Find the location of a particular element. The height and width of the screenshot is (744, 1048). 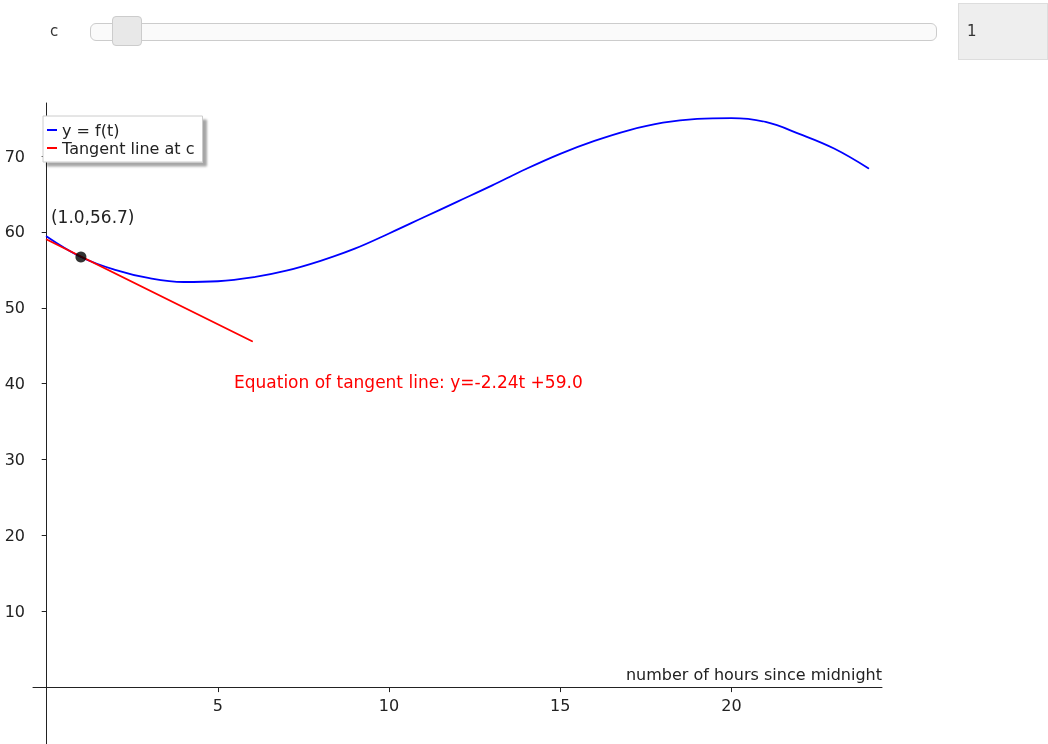

y-tick-label: 40 is located at coordinates (14, 384).